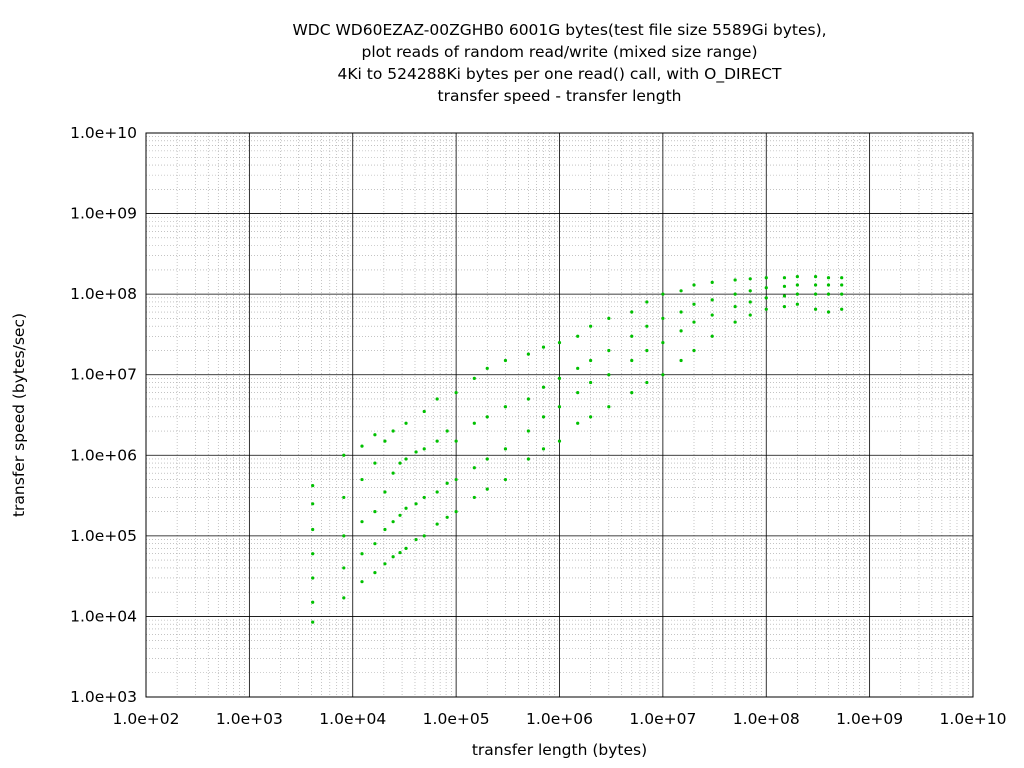 This screenshot has width=1024, height=768. What do you see at coordinates (352, 719) in the screenshot?
I see `x-tick-label: 1.0e+04` at bounding box center [352, 719].